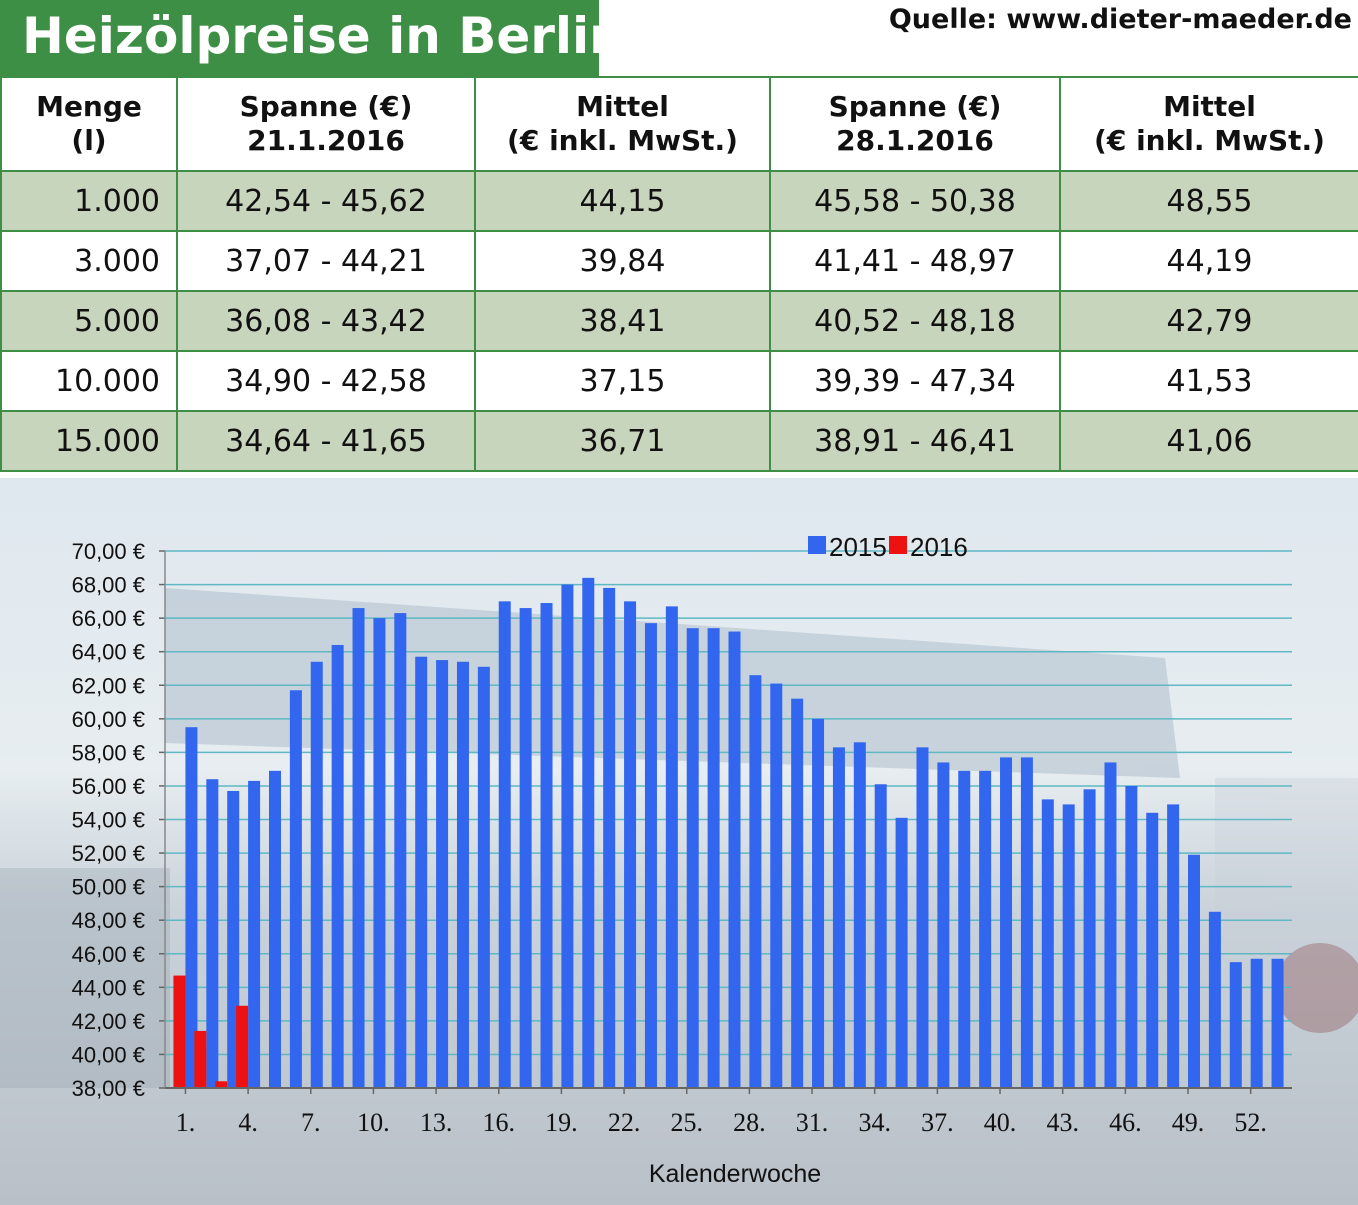 This screenshot has width=1358, height=1205. I want to click on cell-spanne-2: 41,41 - 48,97, so click(915, 261).